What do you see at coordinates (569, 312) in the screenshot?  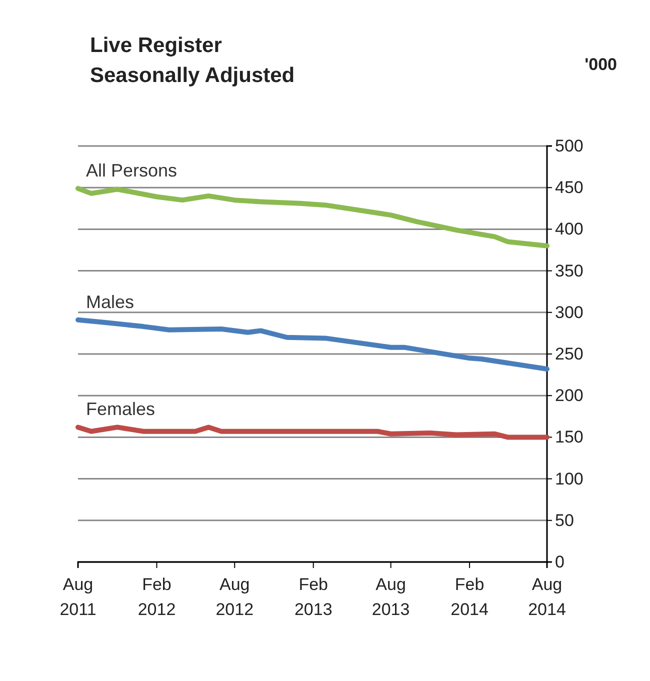 I see `y-tick-label: 300` at bounding box center [569, 312].